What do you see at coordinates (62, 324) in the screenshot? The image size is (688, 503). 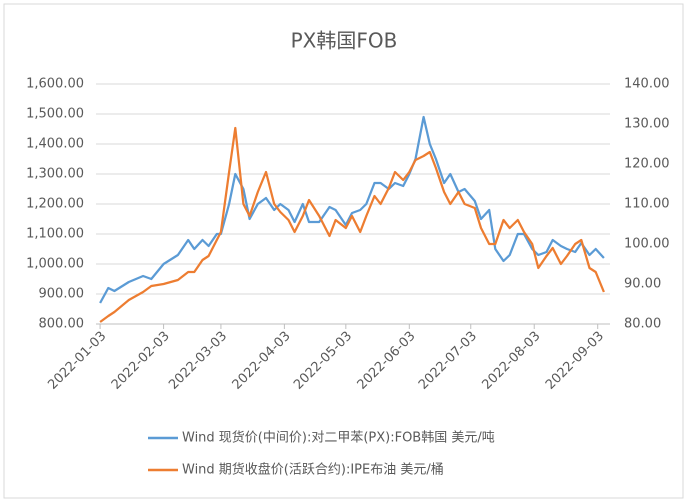 I see `y-tick-label: 800.00` at bounding box center [62, 324].